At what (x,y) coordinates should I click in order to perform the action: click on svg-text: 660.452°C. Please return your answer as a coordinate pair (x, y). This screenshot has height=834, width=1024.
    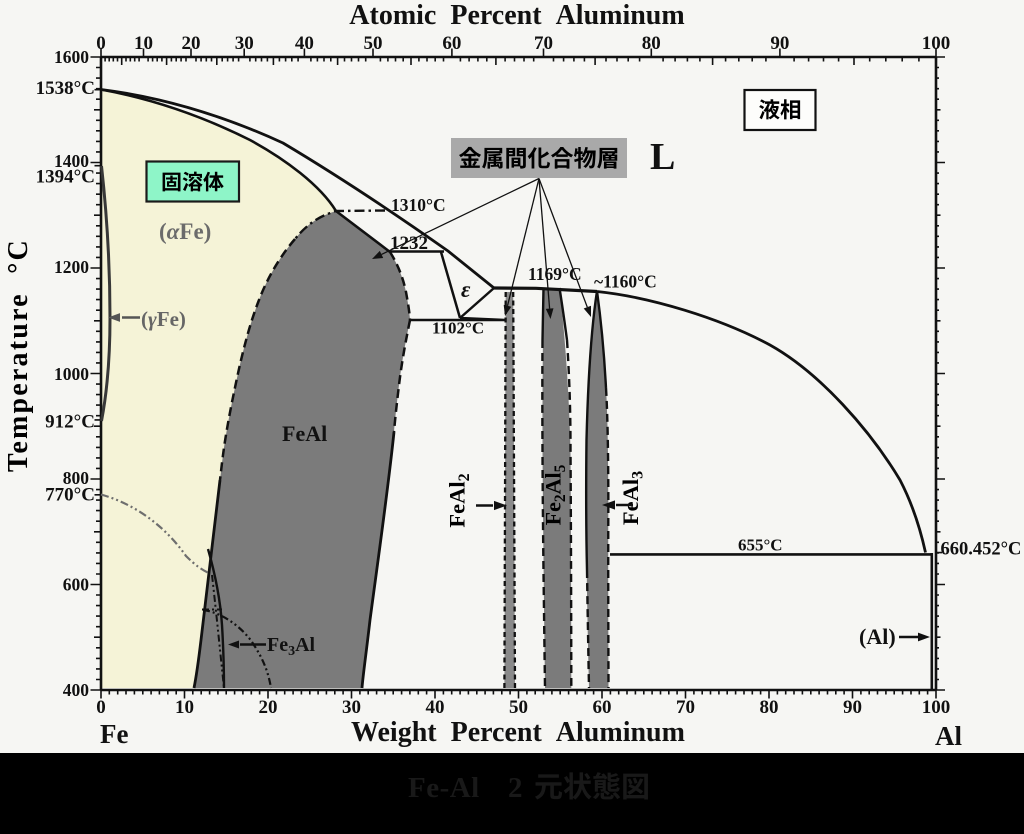
    Looking at the image, I should click on (981, 550).